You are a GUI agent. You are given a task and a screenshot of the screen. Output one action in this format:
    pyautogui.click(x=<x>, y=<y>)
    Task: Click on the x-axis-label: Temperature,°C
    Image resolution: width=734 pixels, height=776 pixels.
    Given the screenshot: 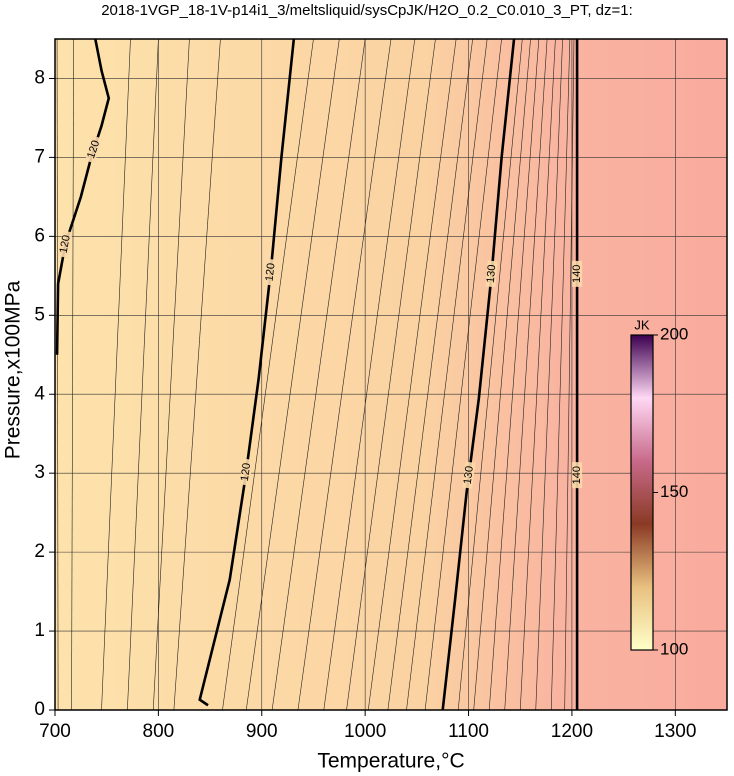 What is the action you would take?
    pyautogui.click(x=390, y=761)
    